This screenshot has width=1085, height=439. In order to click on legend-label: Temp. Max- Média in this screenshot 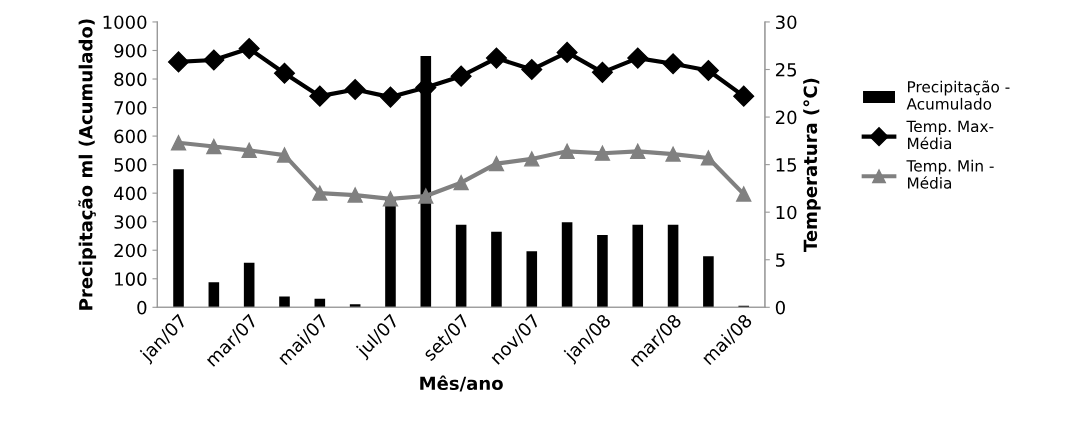, I will do `click(950, 135)`.